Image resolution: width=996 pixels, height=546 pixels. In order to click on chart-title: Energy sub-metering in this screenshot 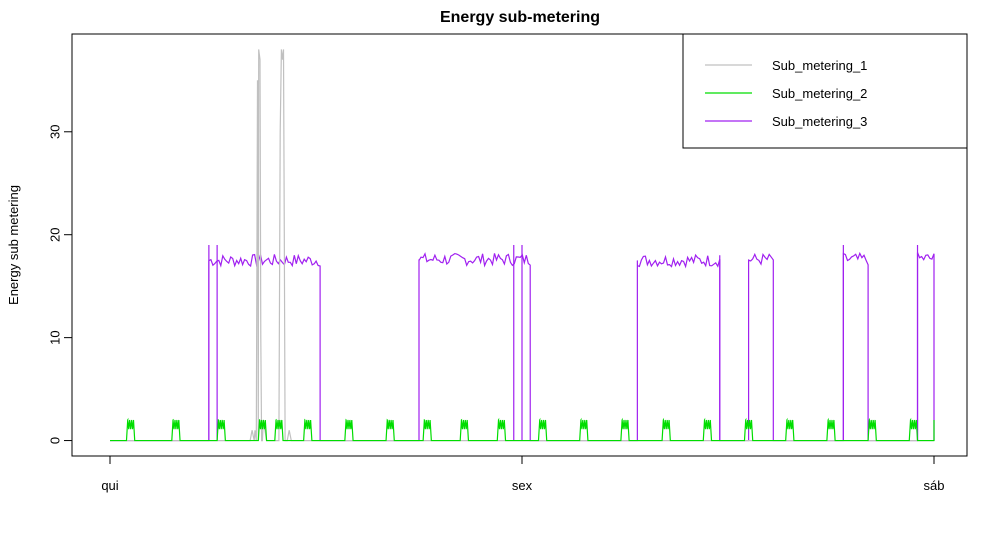, I will do `click(520, 17)`.